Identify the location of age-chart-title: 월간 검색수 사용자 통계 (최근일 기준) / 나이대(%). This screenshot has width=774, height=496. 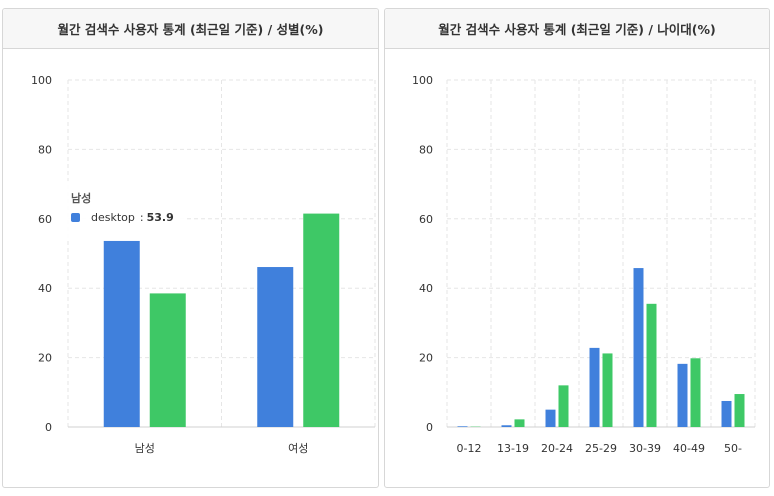
(577, 29).